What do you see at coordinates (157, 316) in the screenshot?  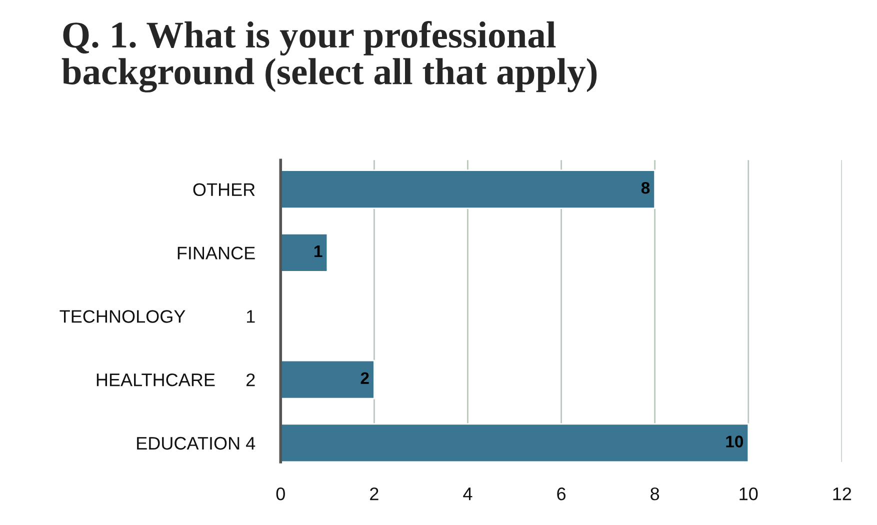 I see `y-tick-label: TECHNOLOGY 1` at bounding box center [157, 316].